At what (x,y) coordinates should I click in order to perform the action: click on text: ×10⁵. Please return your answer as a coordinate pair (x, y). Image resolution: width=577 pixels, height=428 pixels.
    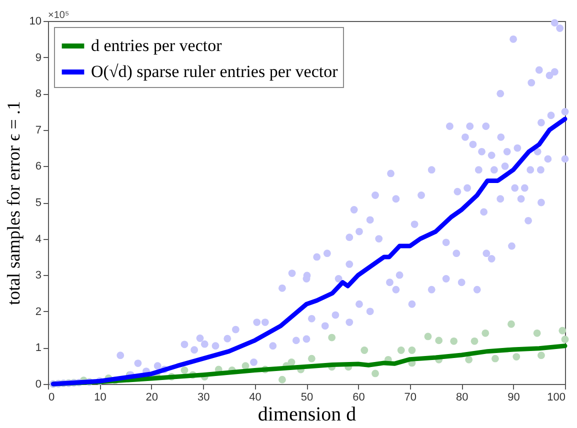
    Looking at the image, I should click on (59, 15).